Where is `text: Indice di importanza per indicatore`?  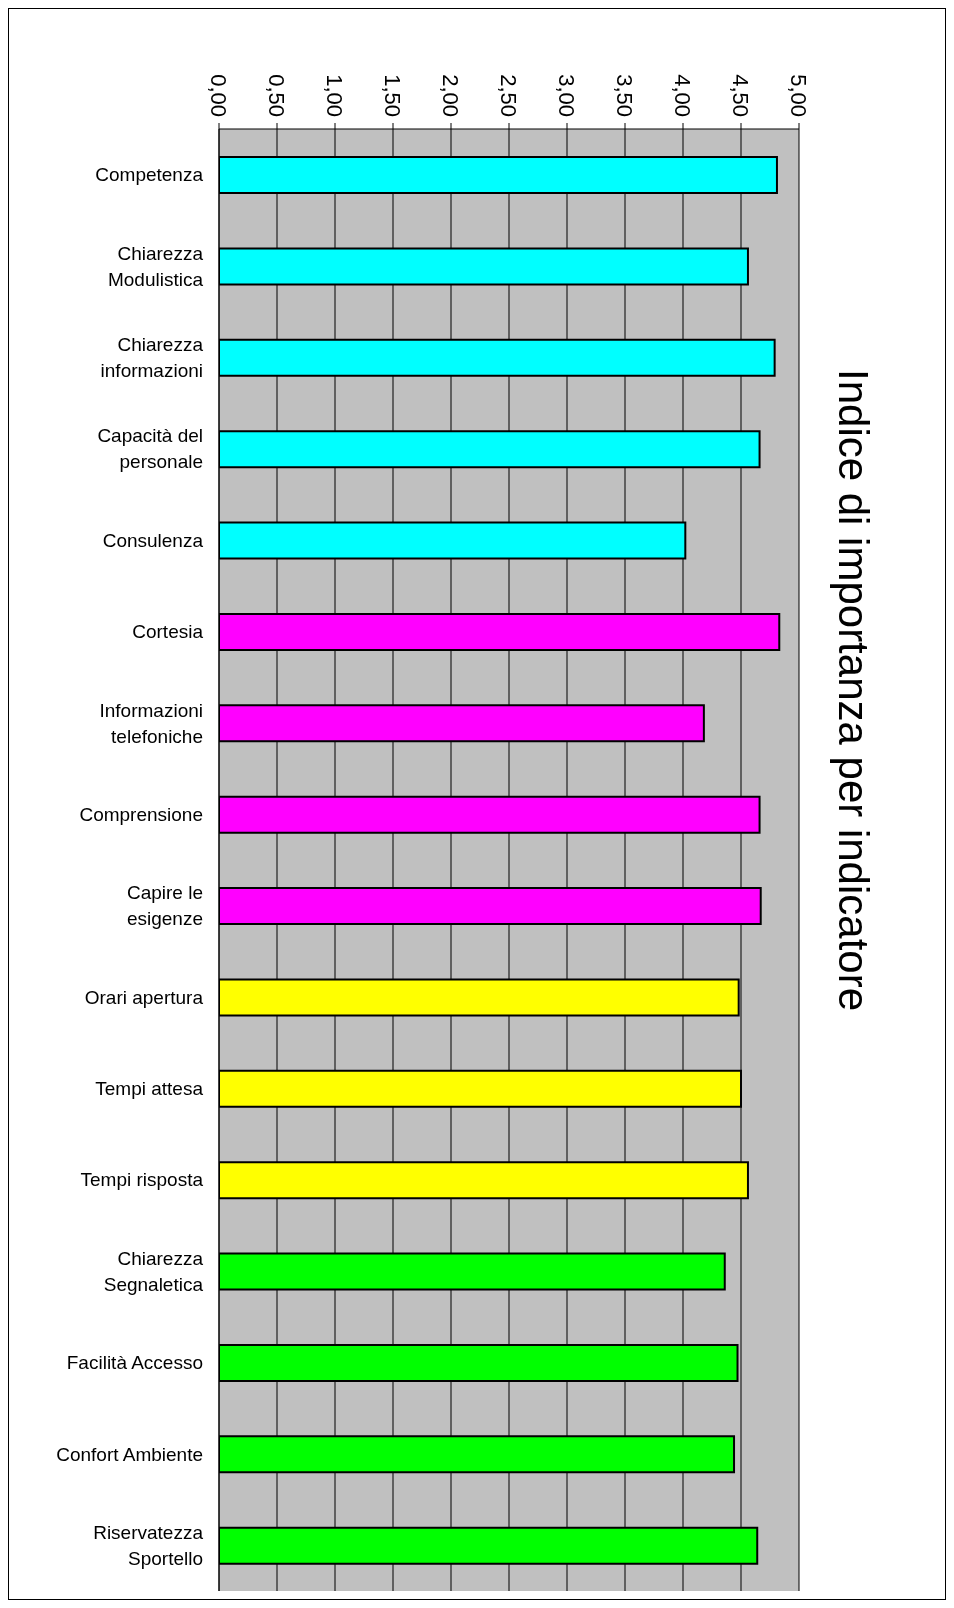 text: Indice di importanza per indicatore is located at coordinates (853, 690).